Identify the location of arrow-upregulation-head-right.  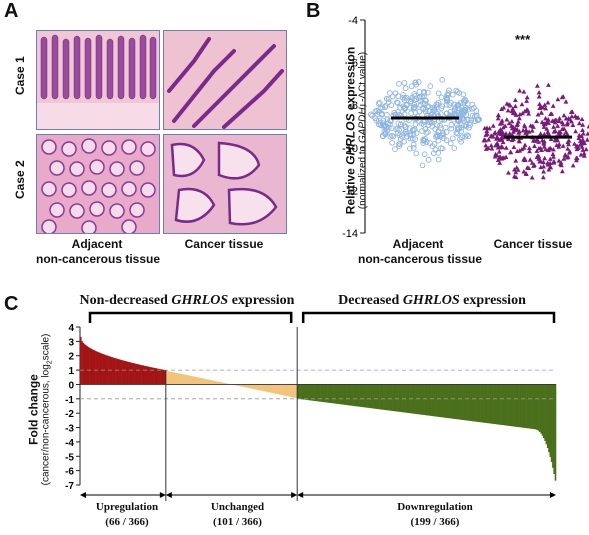
(162, 495).